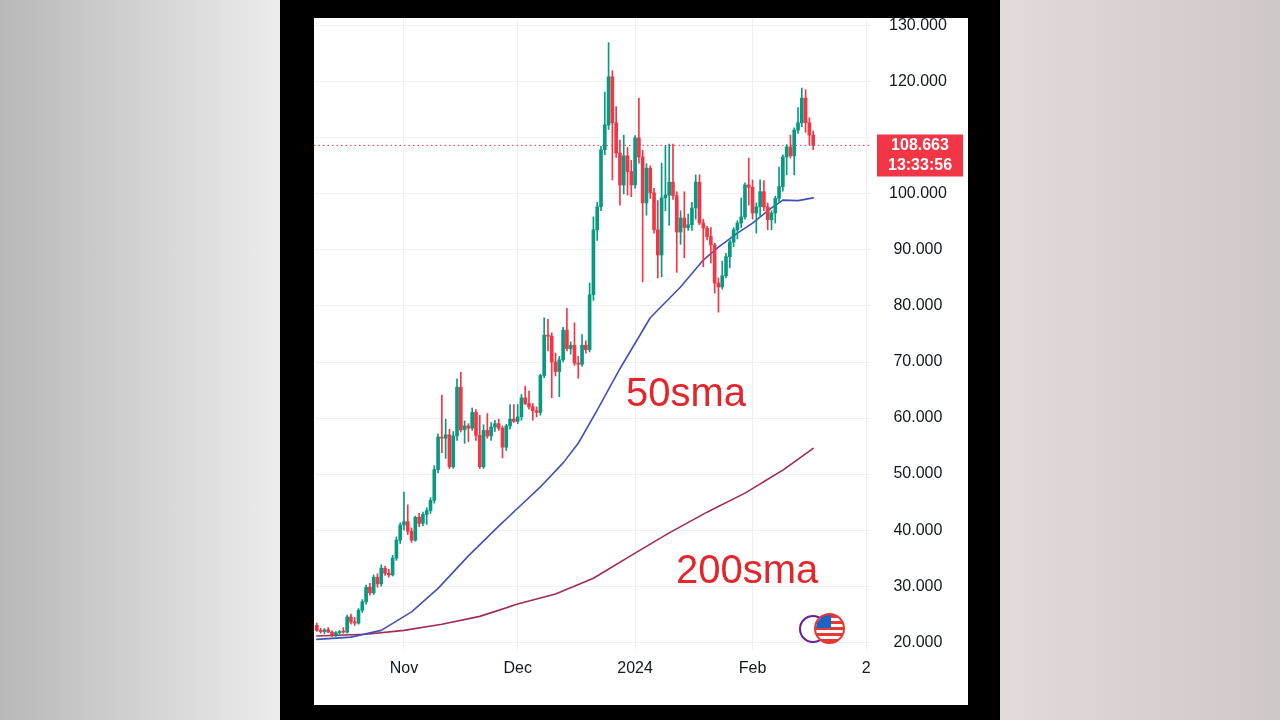 The width and height of the screenshot is (1280, 720). Describe the element at coordinates (918, 193) in the screenshot. I see `y-tick-label: 100.000` at that location.